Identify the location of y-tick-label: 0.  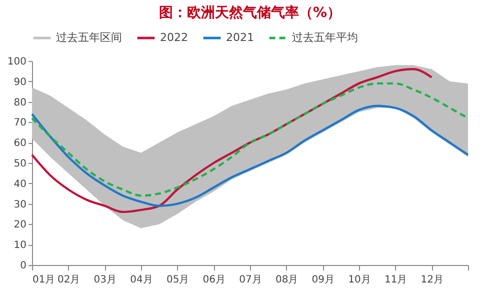
(23, 266).